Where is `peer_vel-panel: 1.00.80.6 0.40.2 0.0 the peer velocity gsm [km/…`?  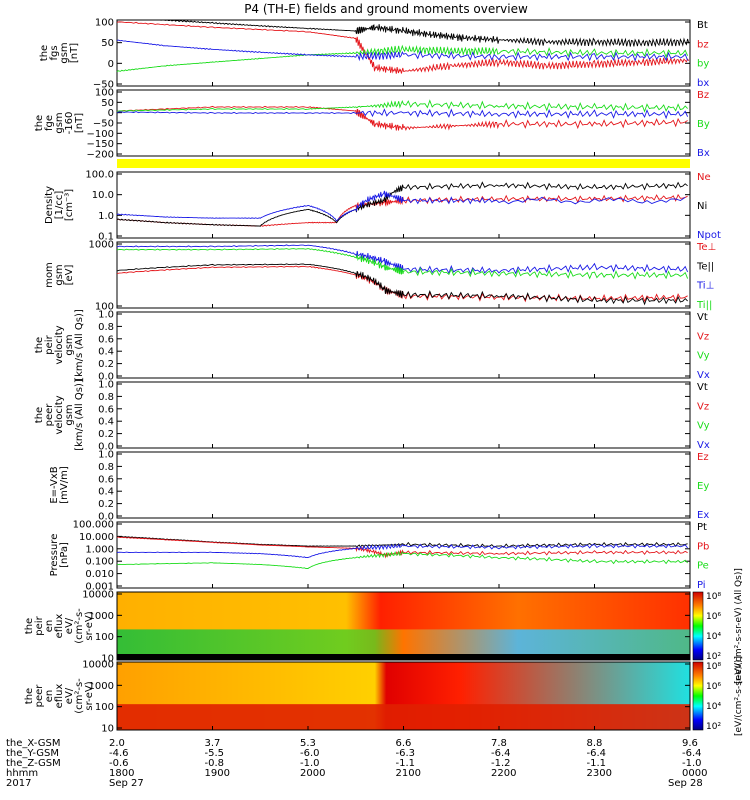 peer_vel-panel: 1.00.80.6 0.40.2 0.0 the peer velocity gsm [km/… is located at coordinates (372, 415).